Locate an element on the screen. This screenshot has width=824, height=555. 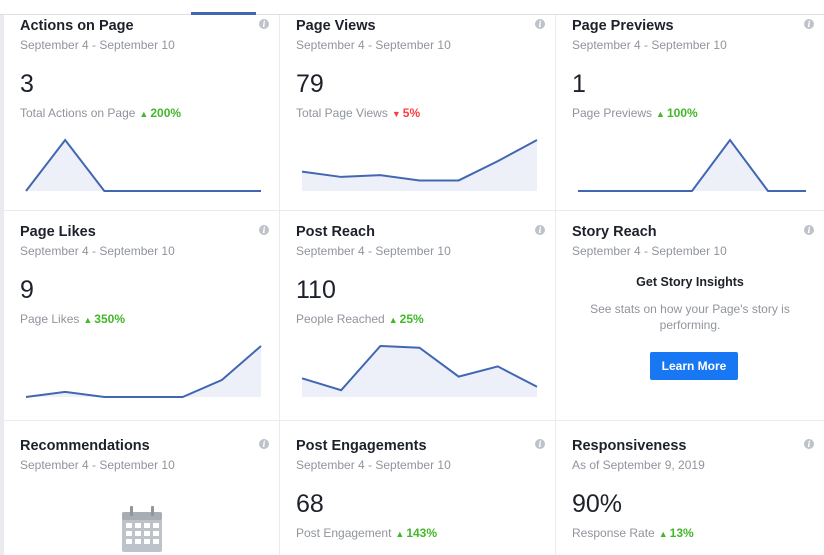
calendar-icon is located at coordinates (142, 529).